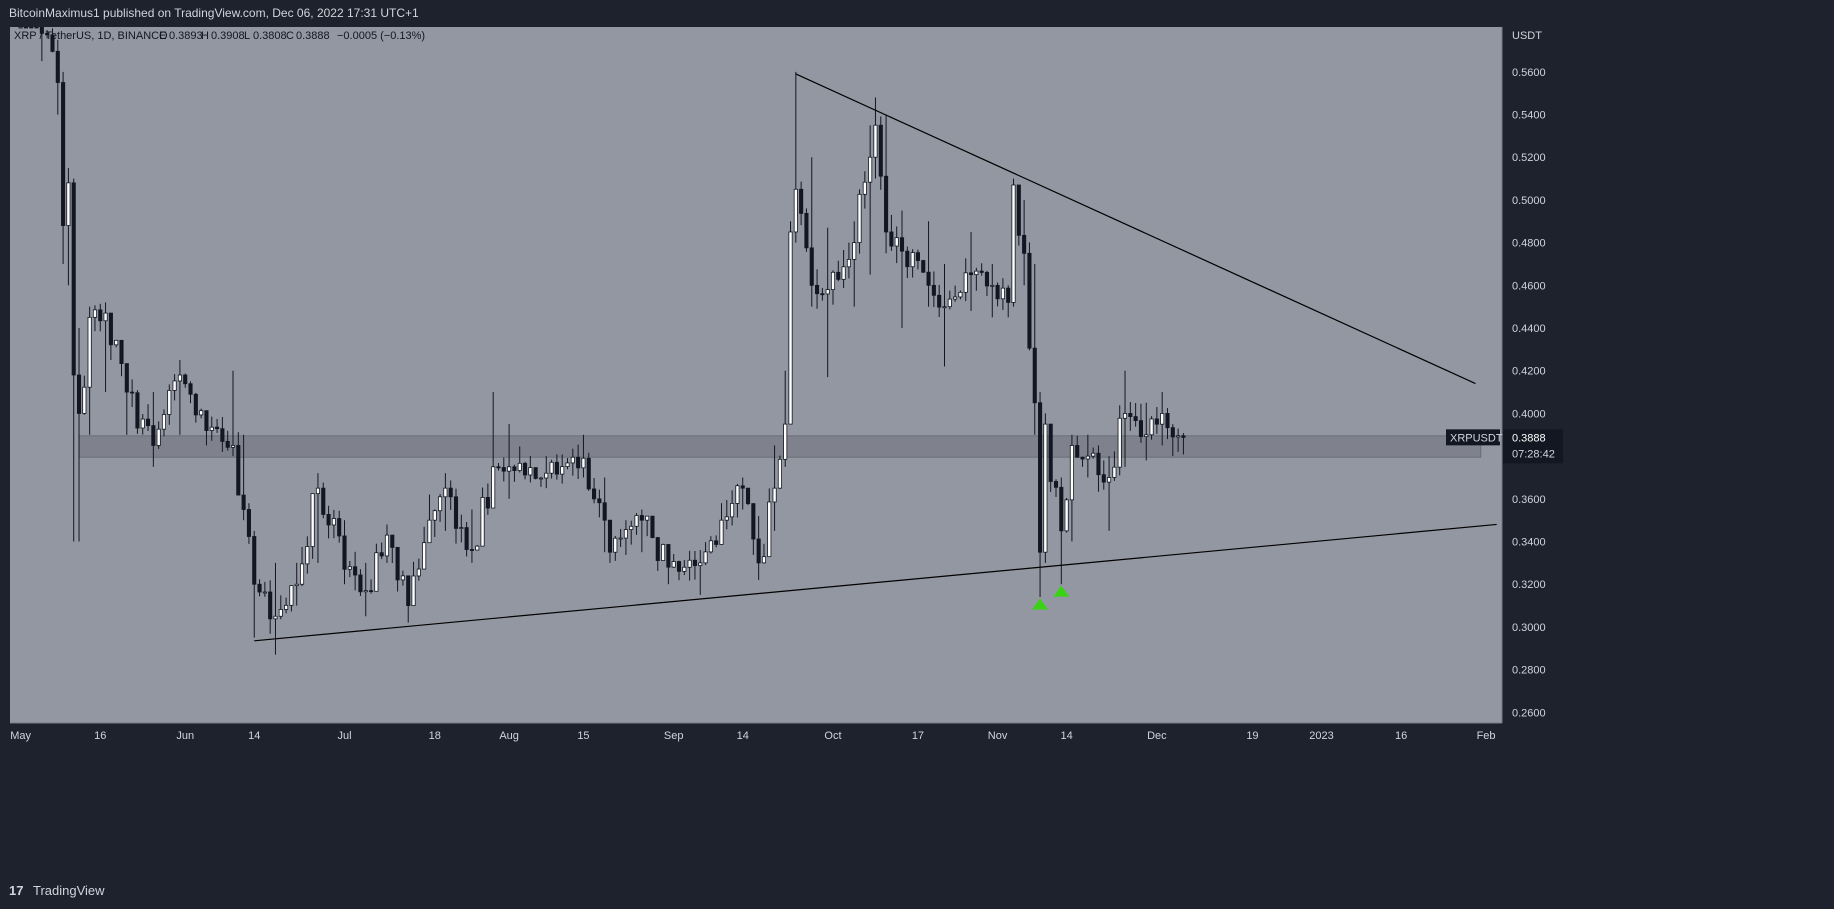 The height and width of the screenshot is (909, 1834). Describe the element at coordinates (1529, 116) in the screenshot. I see `price-tick-label: 0.5400` at that location.